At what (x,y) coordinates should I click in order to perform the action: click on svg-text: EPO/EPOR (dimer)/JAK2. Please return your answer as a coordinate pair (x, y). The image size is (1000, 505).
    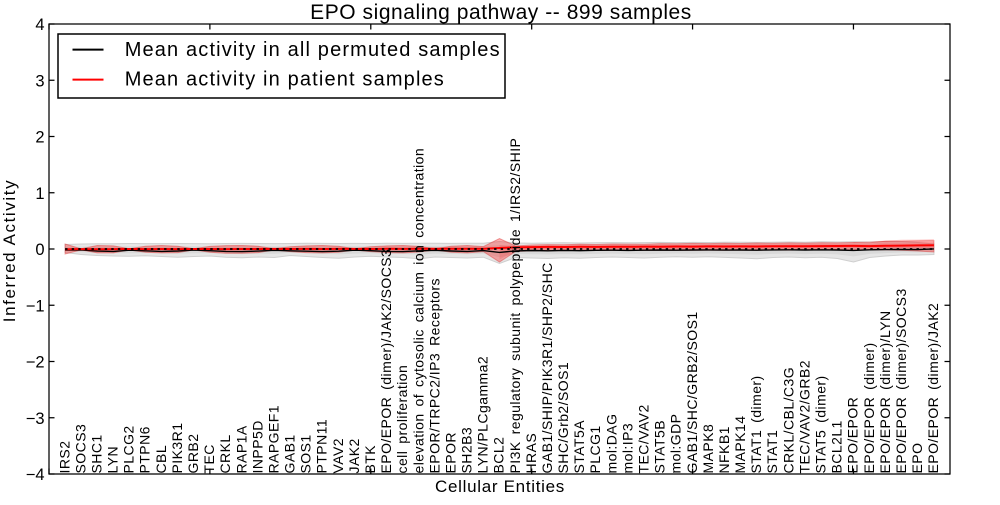
    Looking at the image, I should click on (933, 388).